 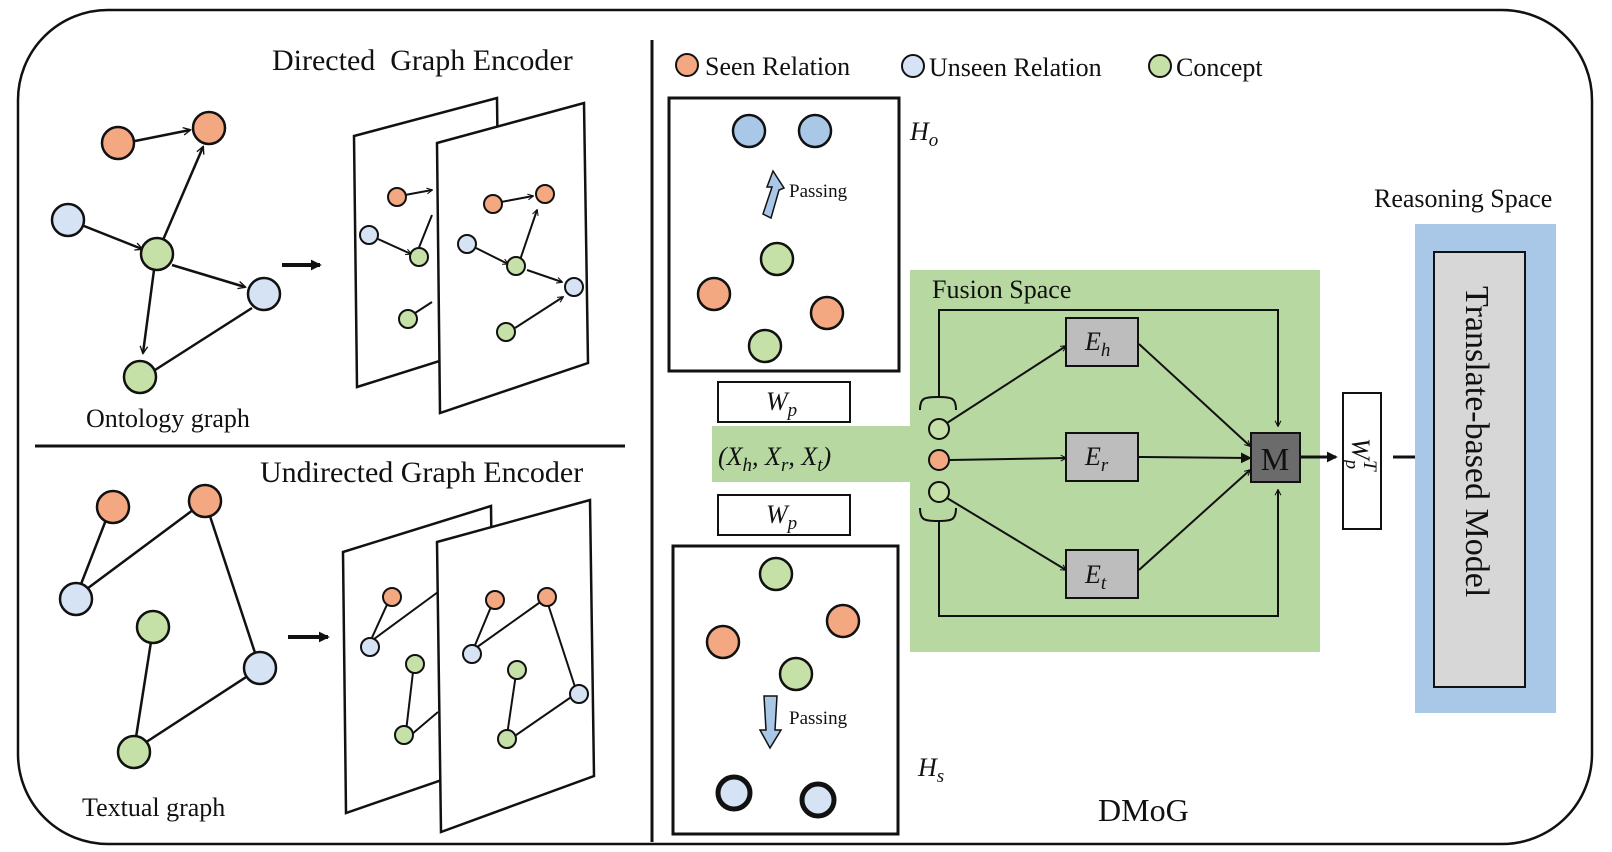 I want to click on encoder-tail-box, so click(x=1102, y=574).